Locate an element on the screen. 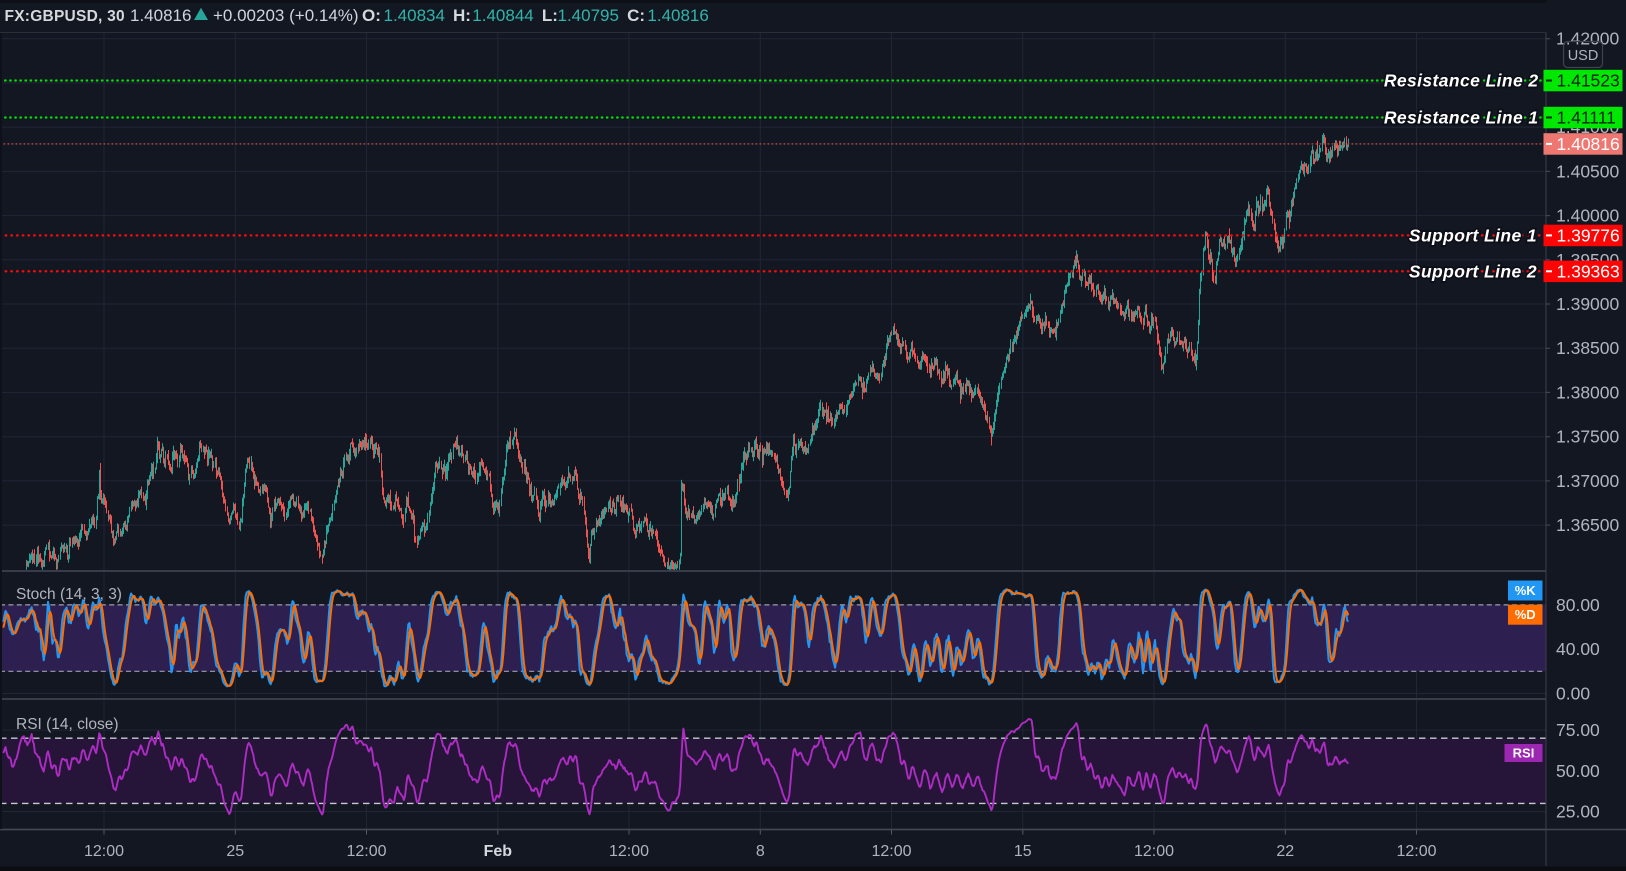 The width and height of the screenshot is (1626, 871). svg-text: 1.40795 is located at coordinates (588, 15).